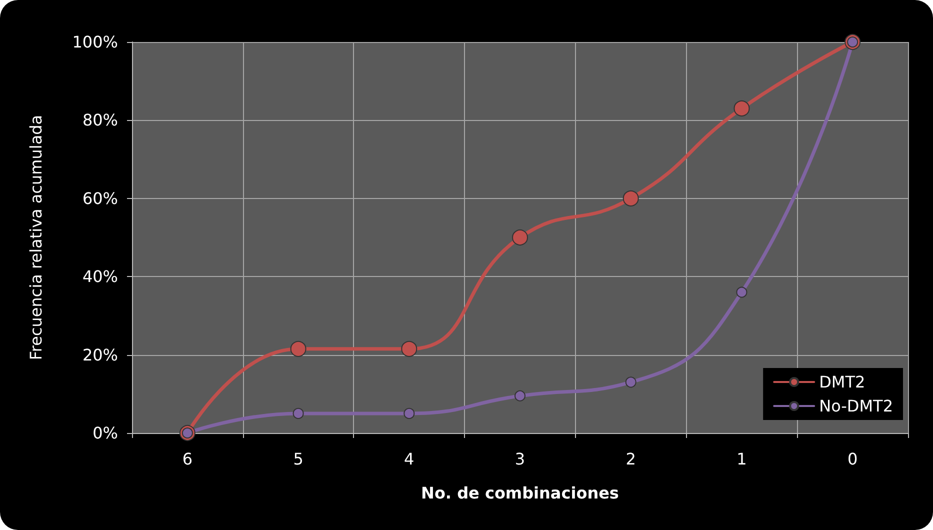 The height and width of the screenshot is (530, 933). I want to click on x-tick-label: 0, so click(852, 459).